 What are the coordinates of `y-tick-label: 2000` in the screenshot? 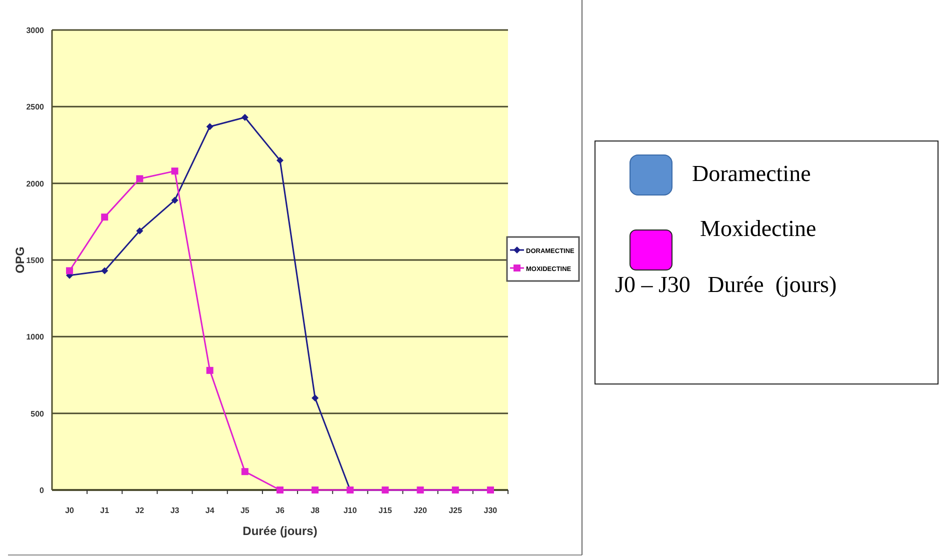 It's located at (35, 183).